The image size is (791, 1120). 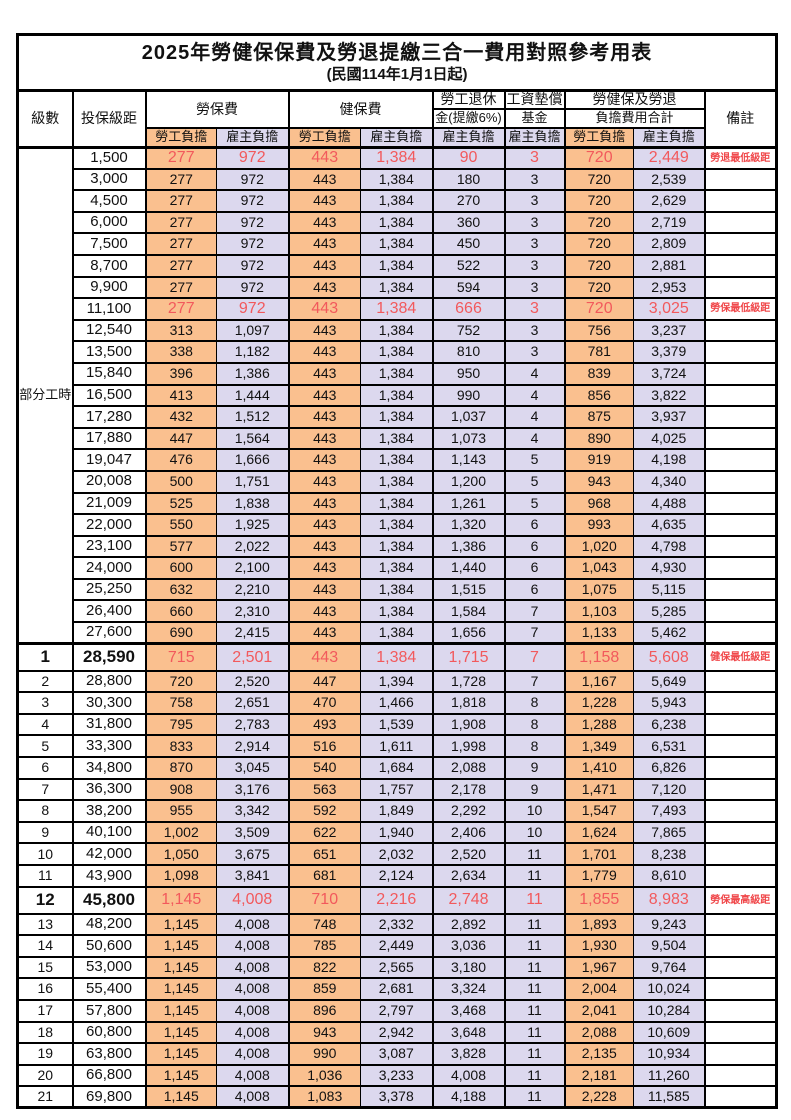 I want to click on fee-cell: 3,937, so click(x=669, y=417).